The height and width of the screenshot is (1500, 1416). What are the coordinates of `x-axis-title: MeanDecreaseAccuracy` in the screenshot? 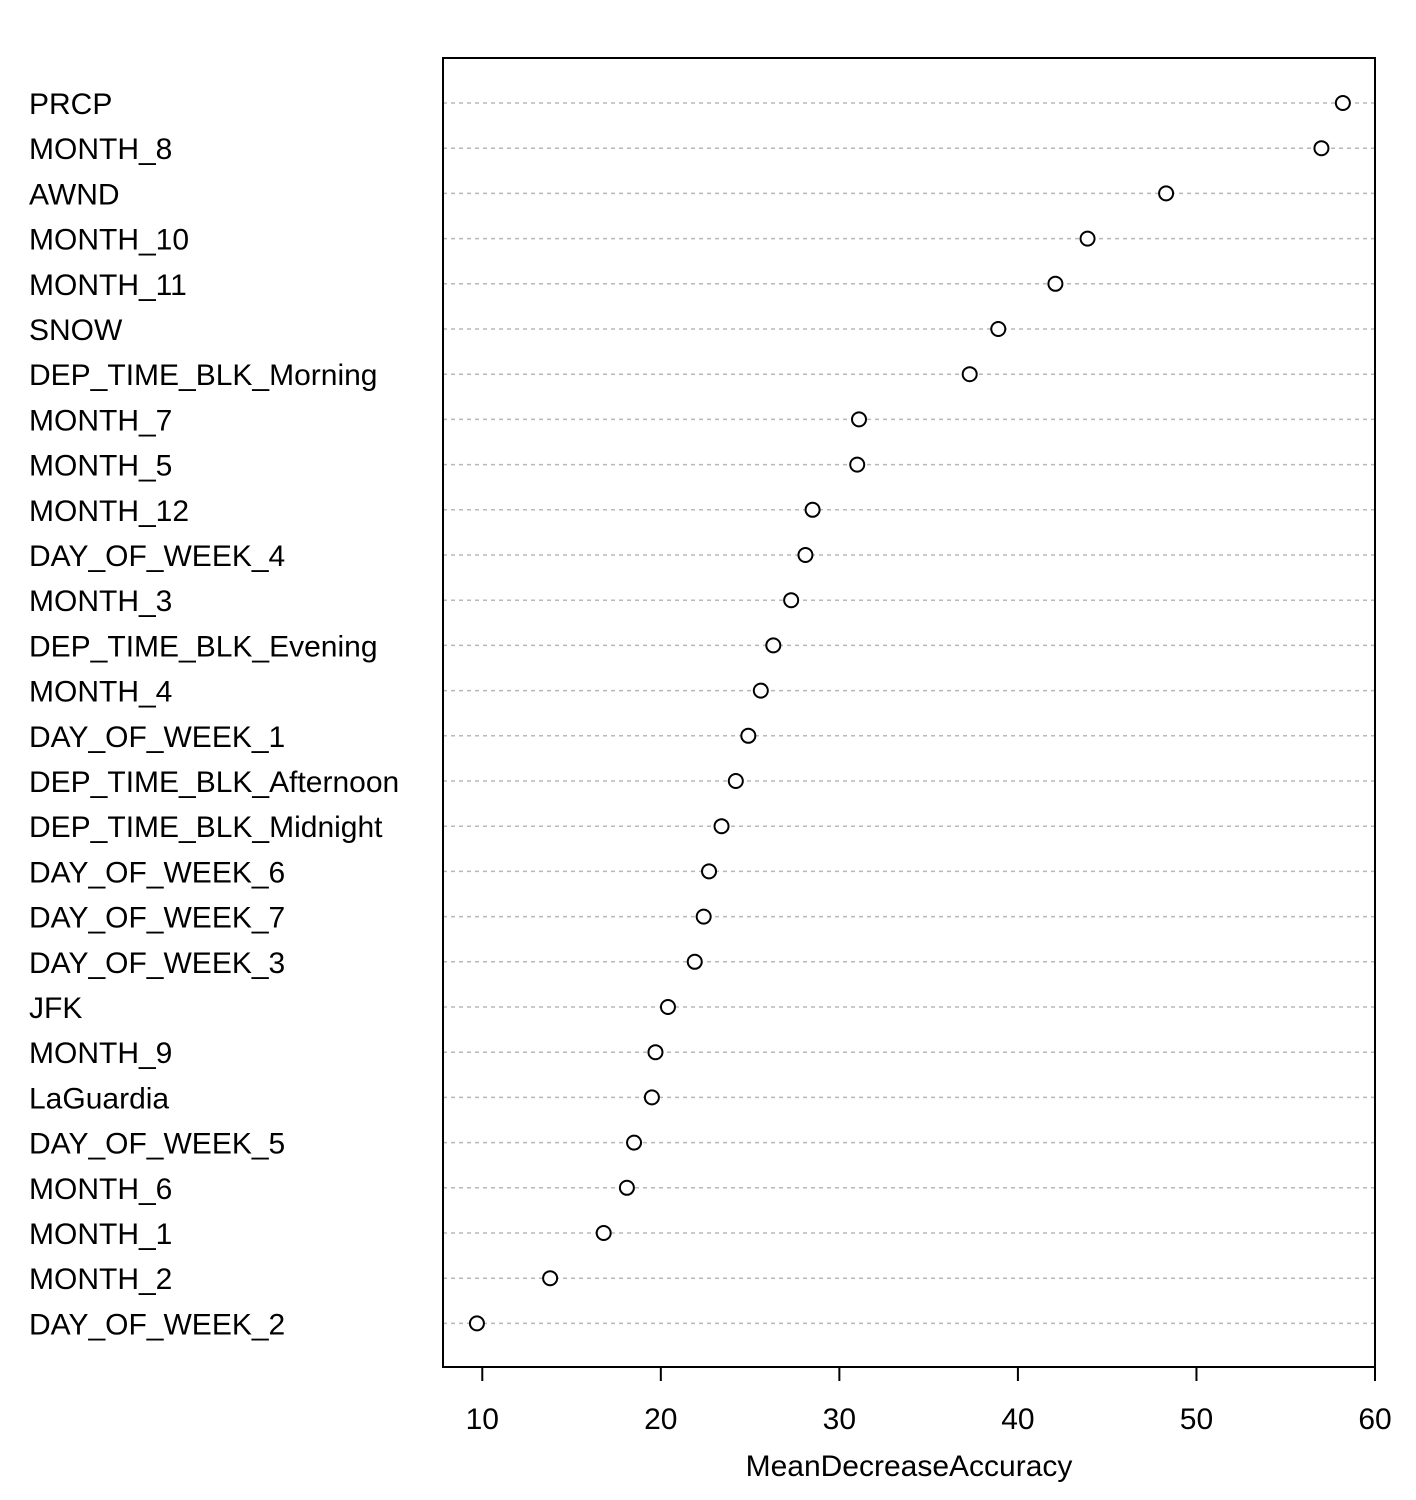 It's located at (909, 1466).